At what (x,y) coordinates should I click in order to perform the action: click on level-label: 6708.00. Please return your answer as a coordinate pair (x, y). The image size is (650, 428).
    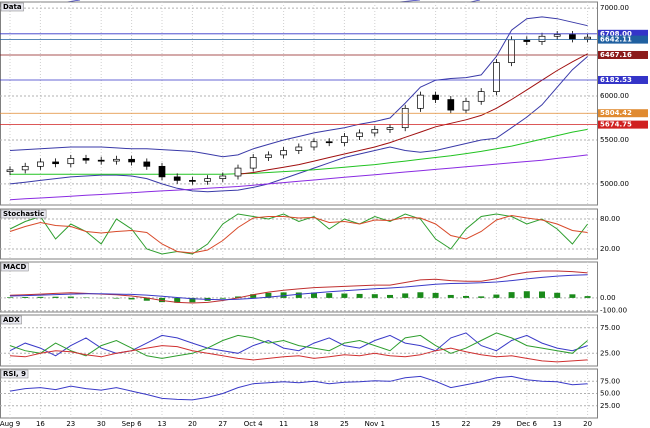
    Looking at the image, I should click on (616, 34).